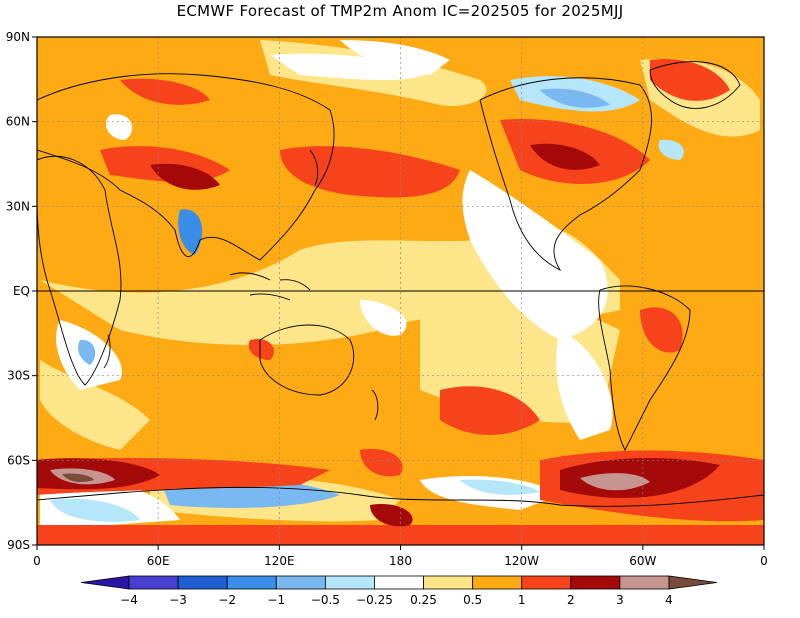 The image size is (800, 618). I want to click on longitude-axis: 0 60E 120E 180 120W 60W 0, so click(400, 556).